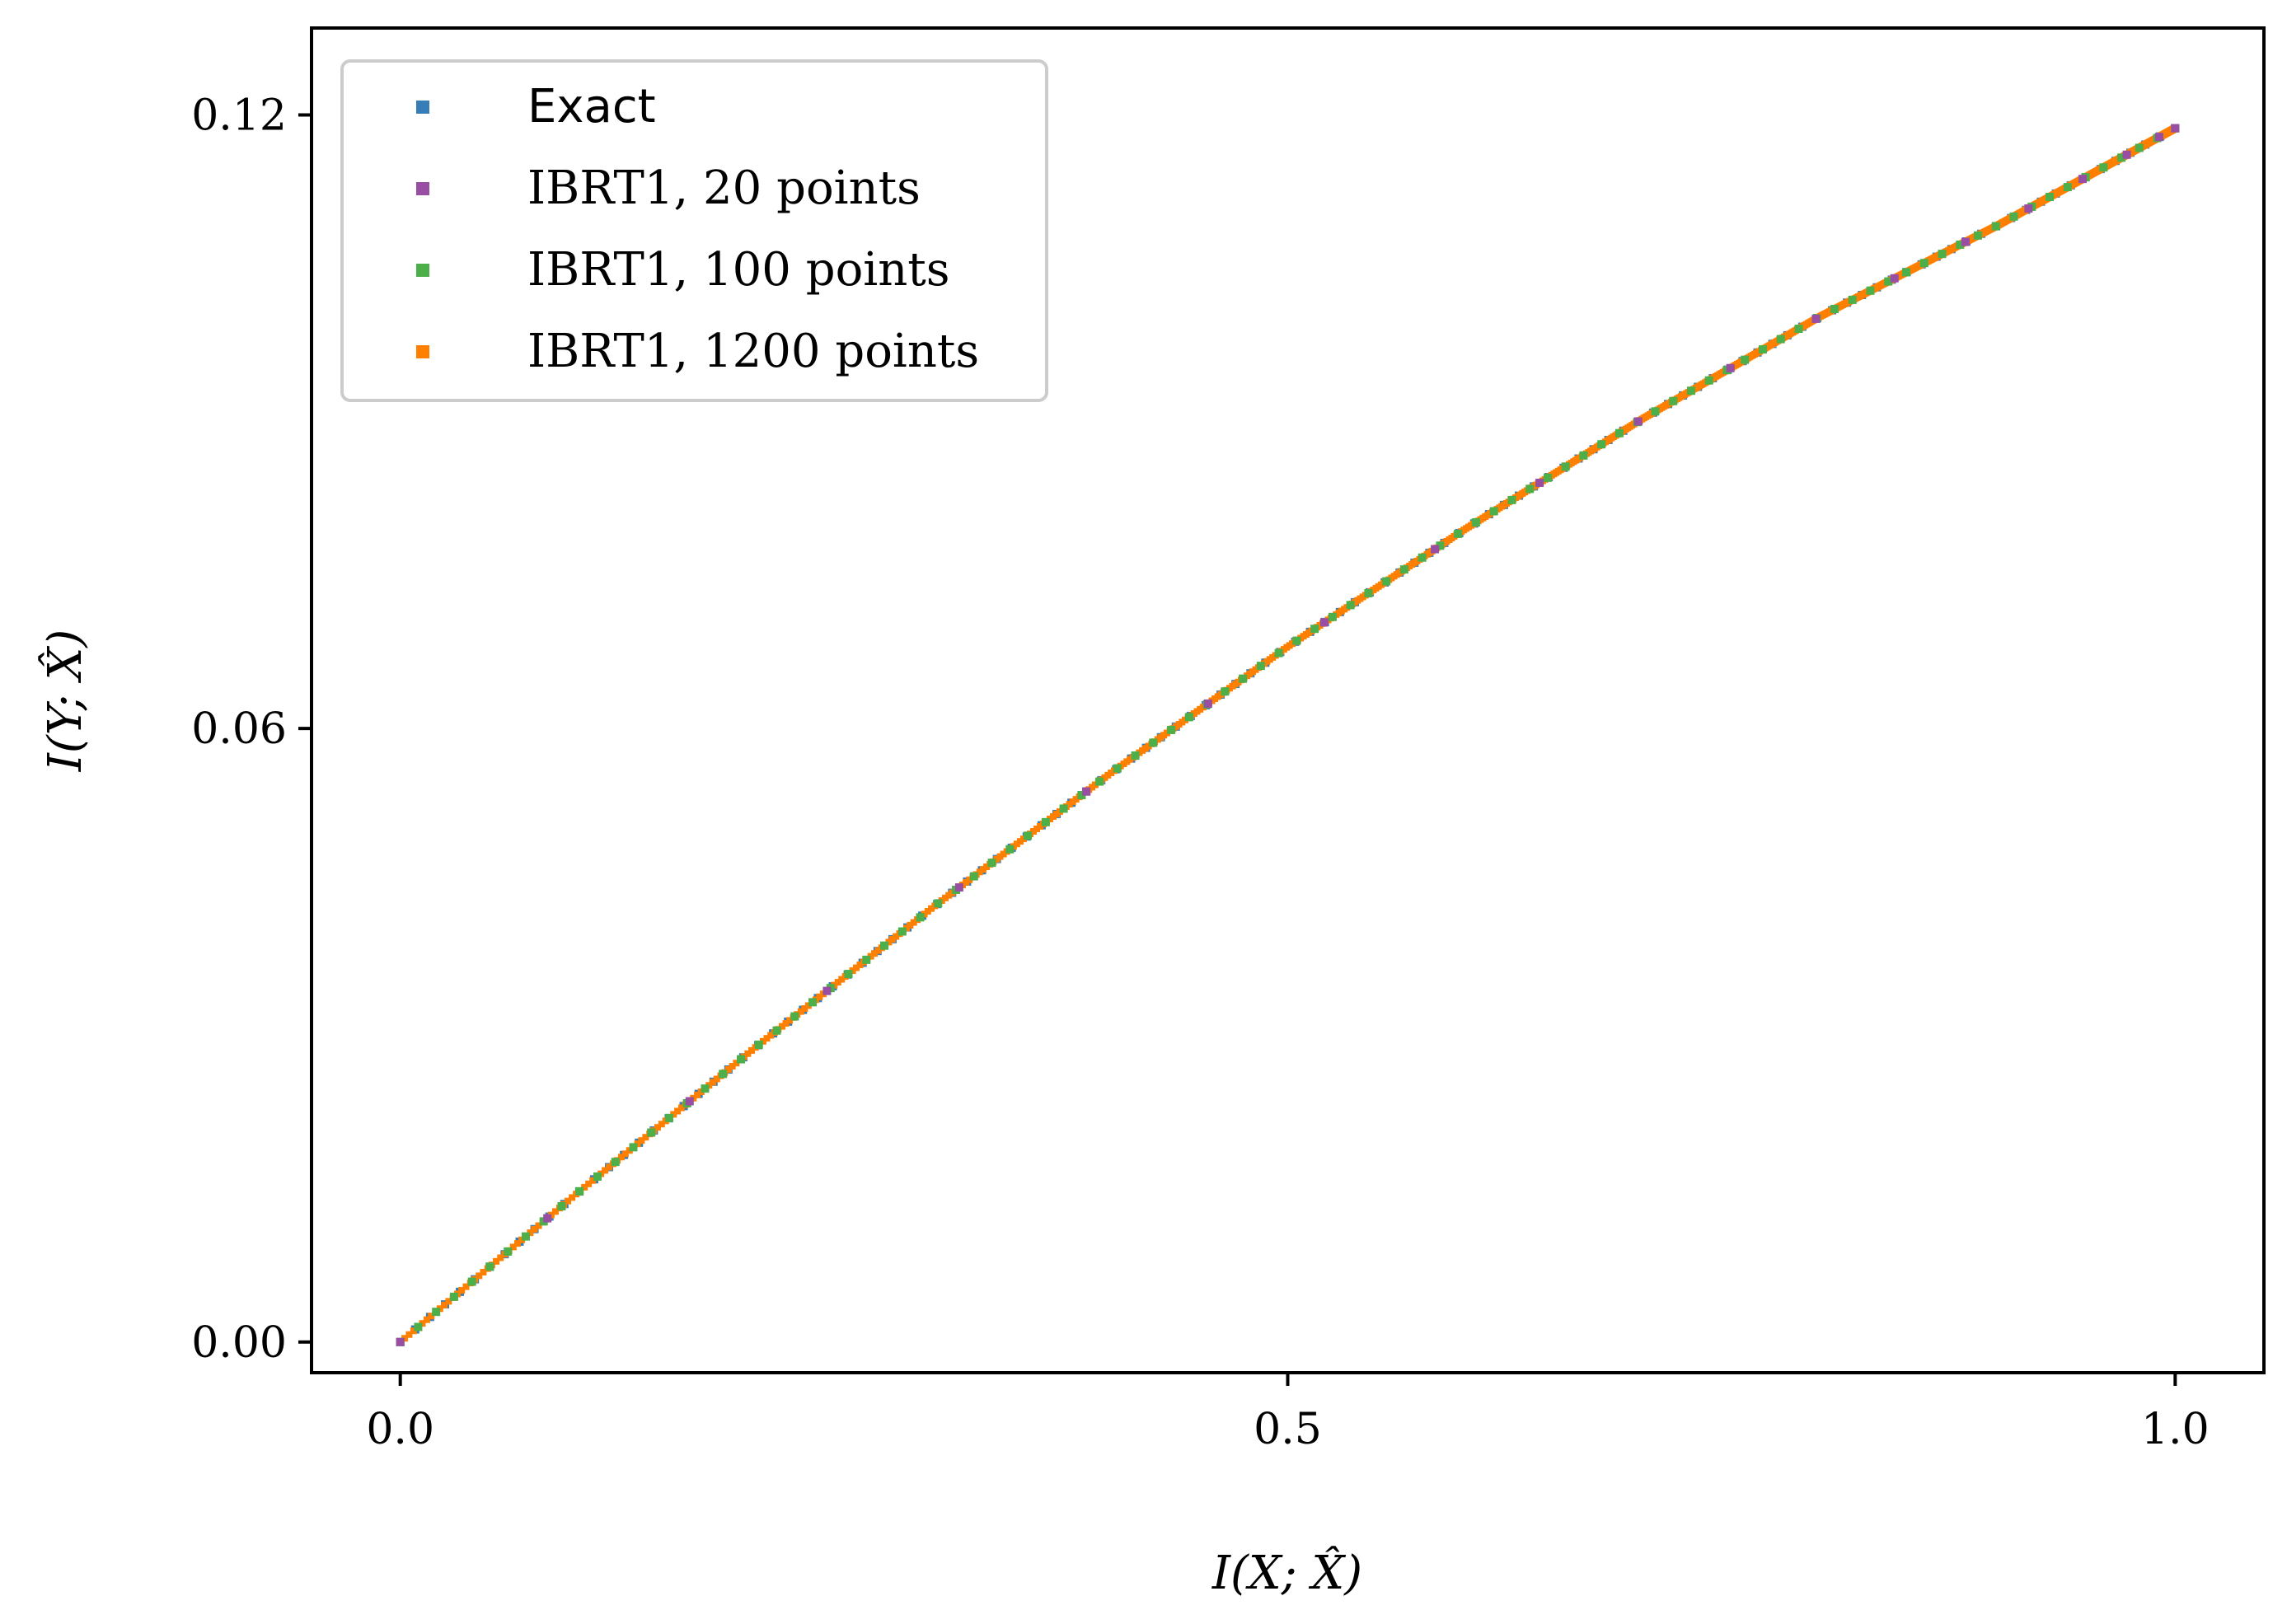 The width and height of the screenshot is (2287, 1624). I want to click on legend-label: IBRT1, 20 points, so click(724, 188).